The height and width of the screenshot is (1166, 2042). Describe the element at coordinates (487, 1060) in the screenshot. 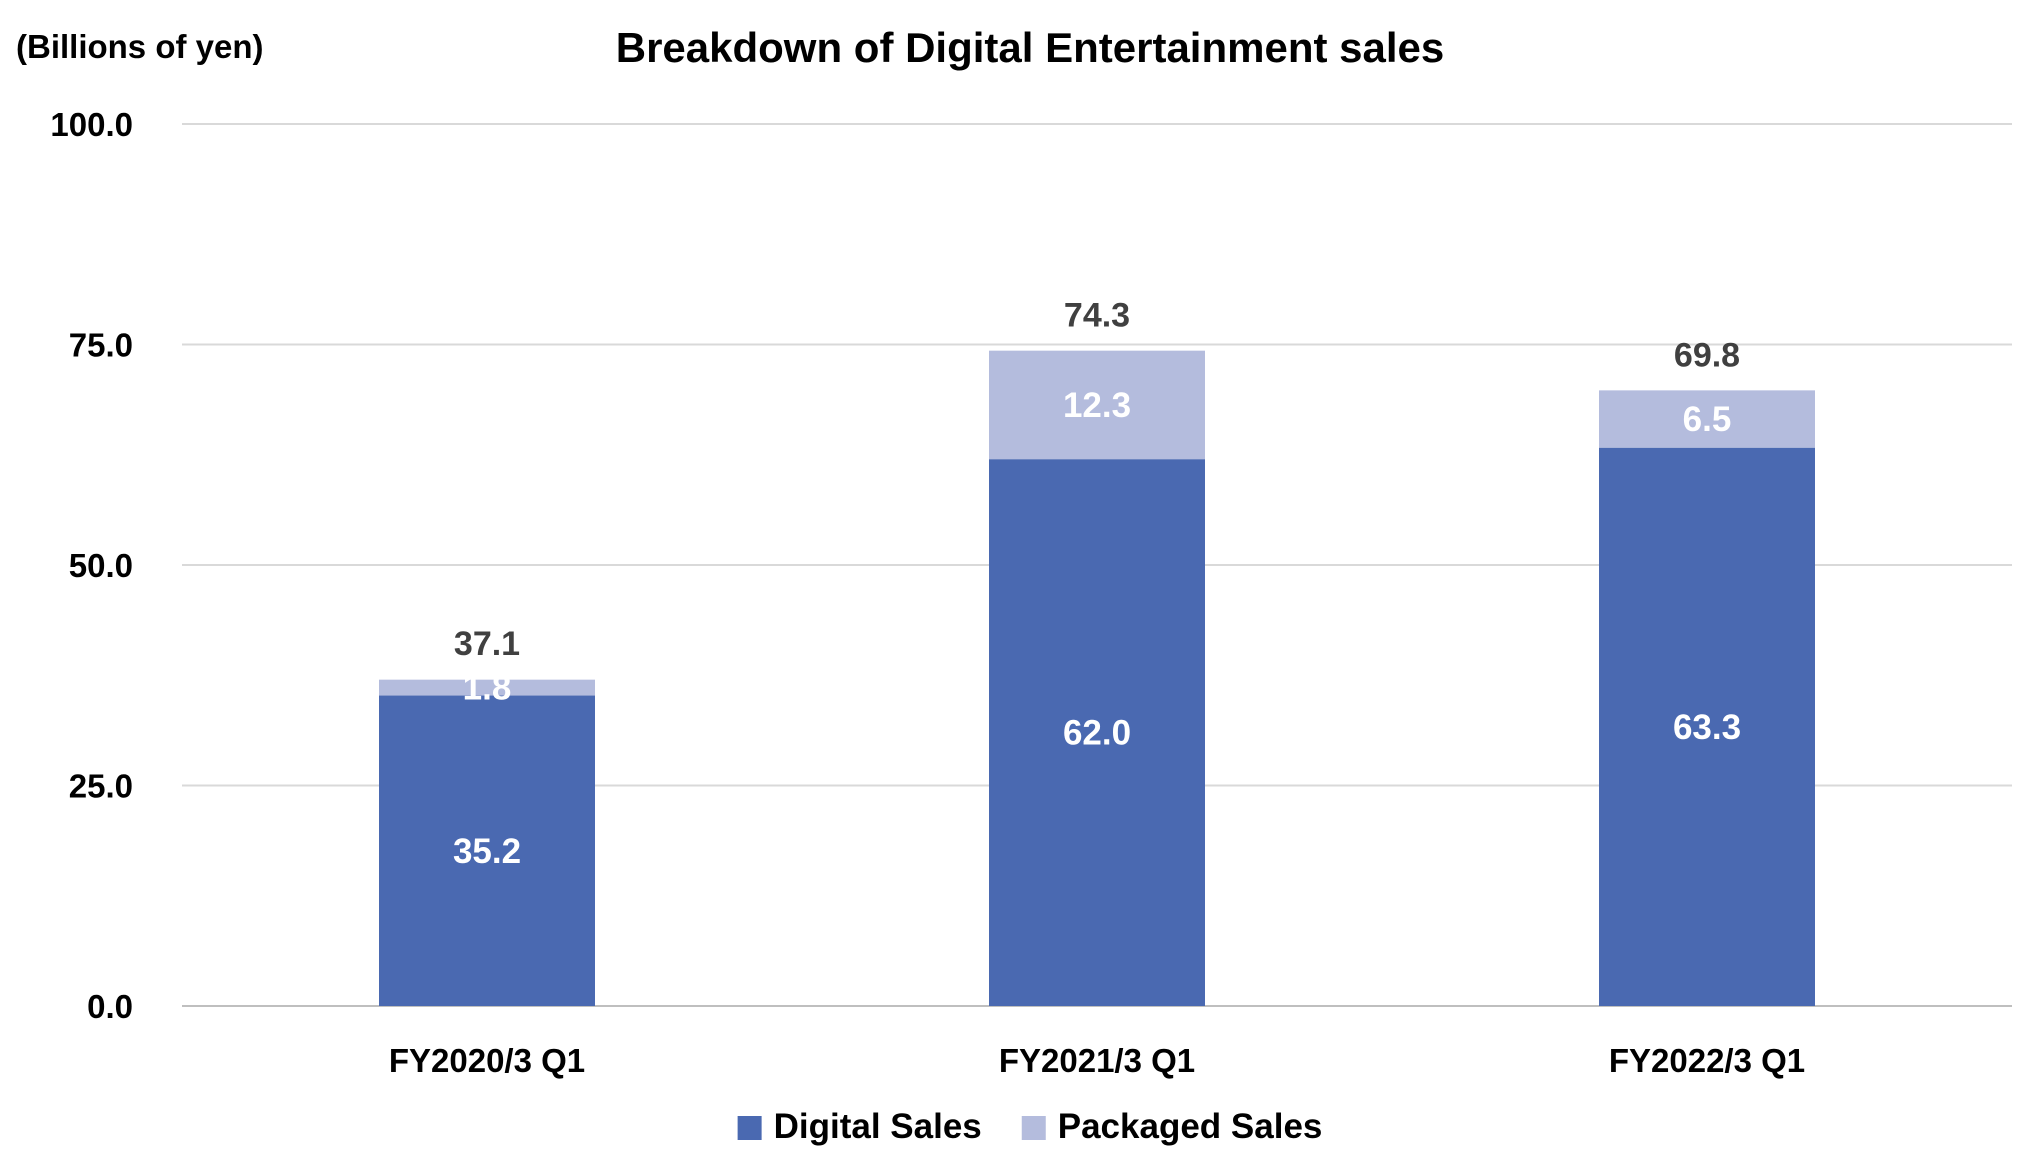

I see `x-tick-label: FY2020/3 Q1` at that location.